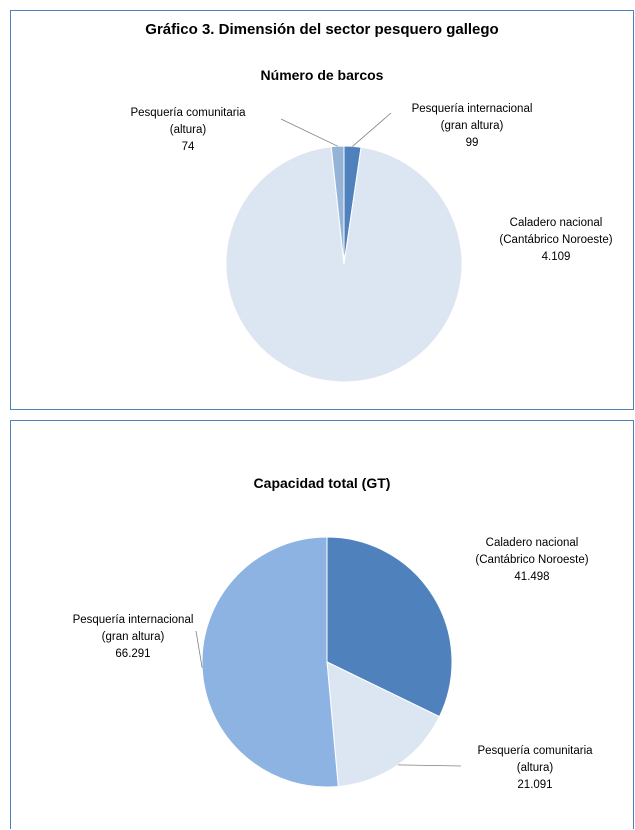 The image size is (635, 830). Describe the element at coordinates (188, 147) in the screenshot. I see `data-label: 74` at that location.